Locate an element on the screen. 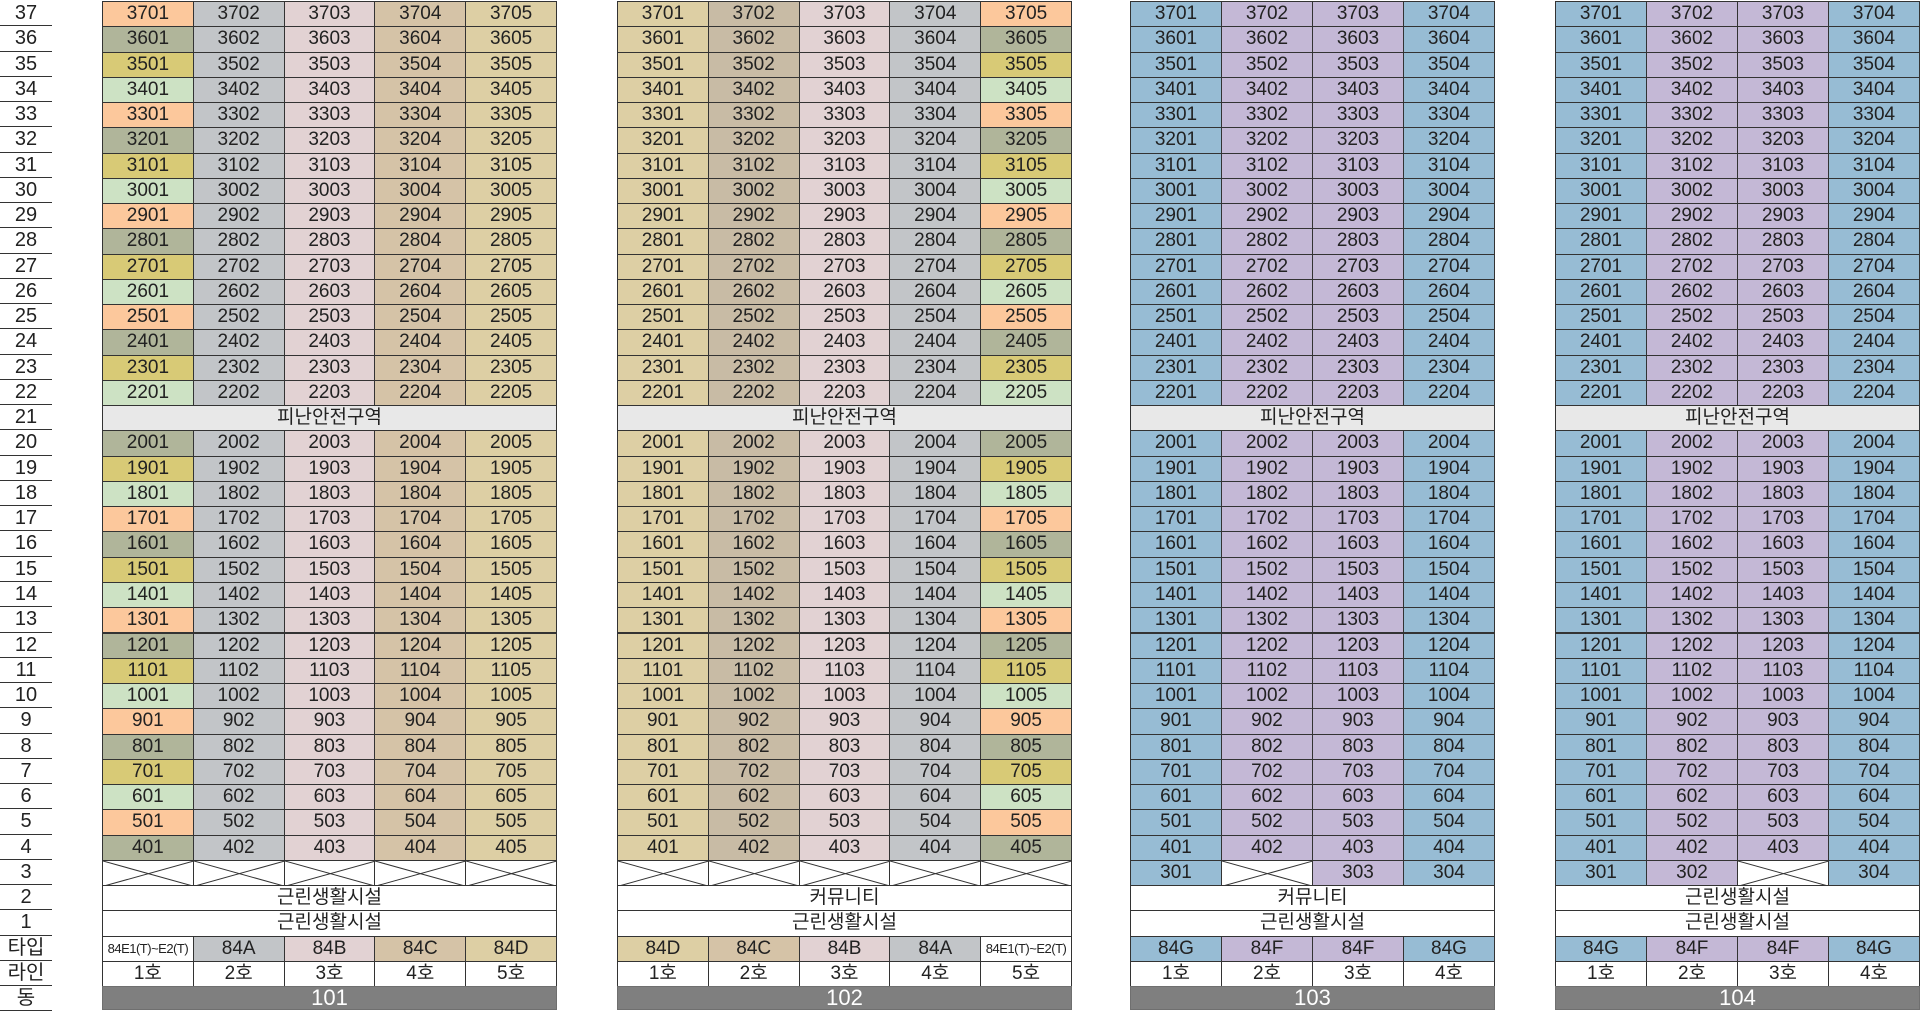 The image size is (1920, 1024). unit-cell: 3604 is located at coordinates (1449, 39).